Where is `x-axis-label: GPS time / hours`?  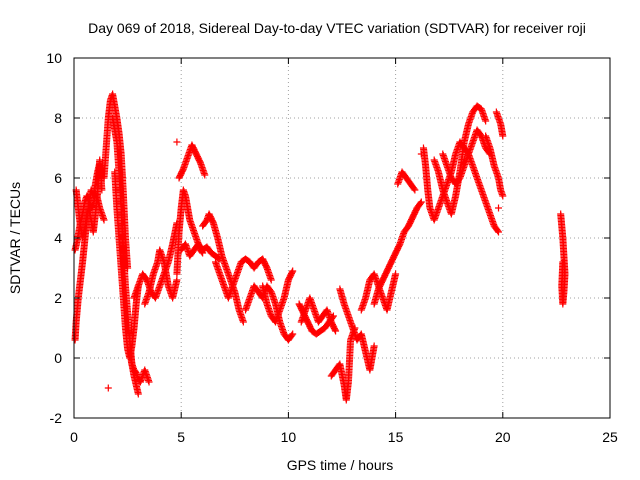
x-axis-label: GPS time / hours is located at coordinates (340, 465).